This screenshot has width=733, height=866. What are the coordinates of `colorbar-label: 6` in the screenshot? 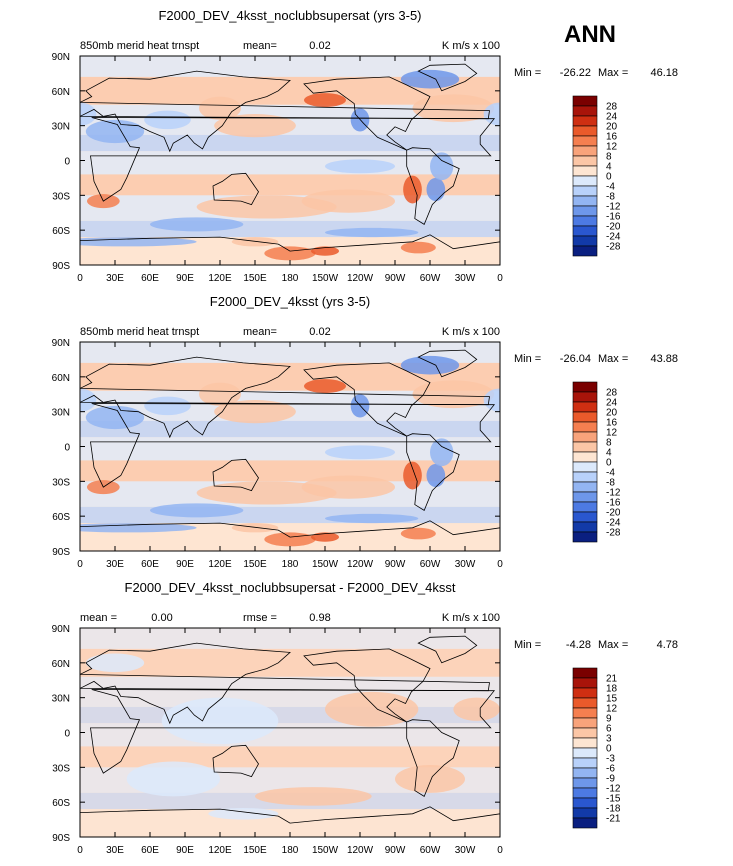 It's located at (609, 729).